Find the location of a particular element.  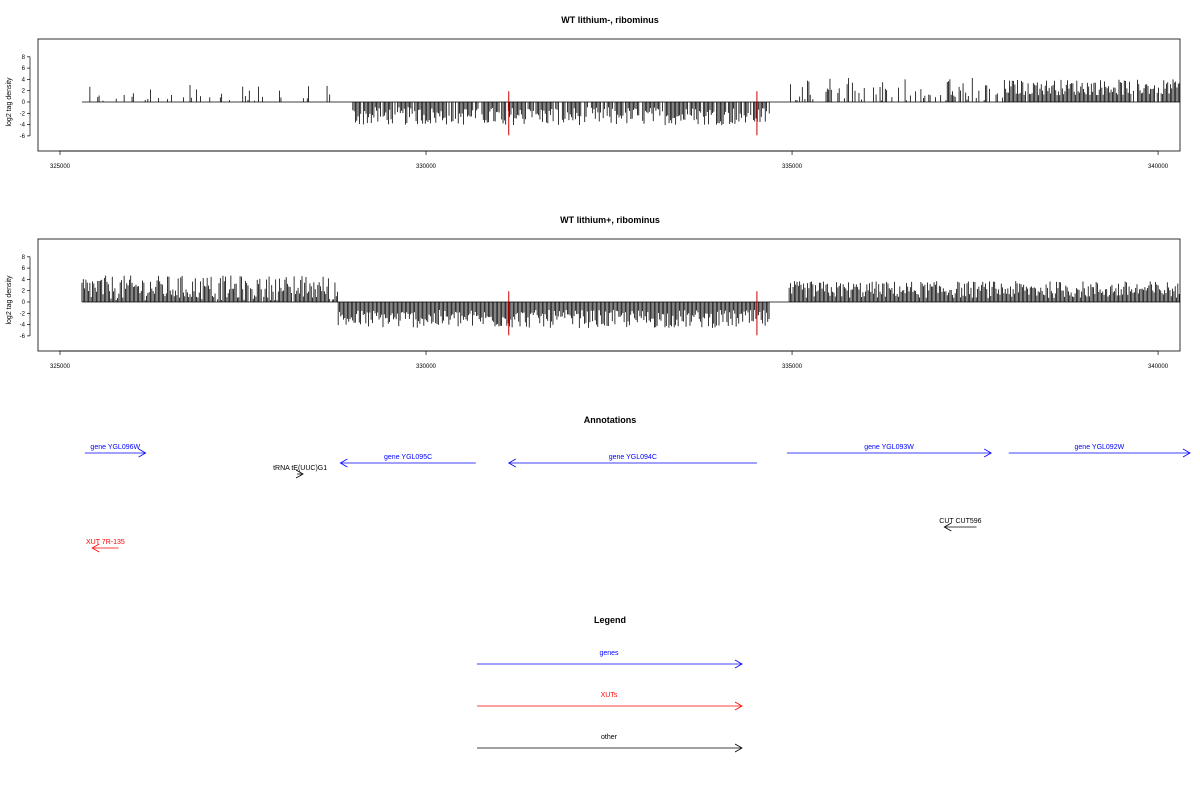

annotation-label: gene YGL093W is located at coordinates (889, 447).